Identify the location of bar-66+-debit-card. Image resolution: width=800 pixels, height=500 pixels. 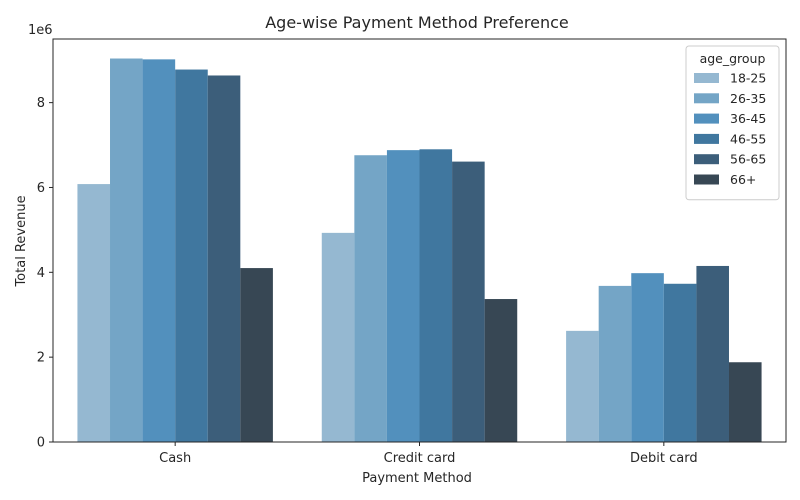
(745, 402).